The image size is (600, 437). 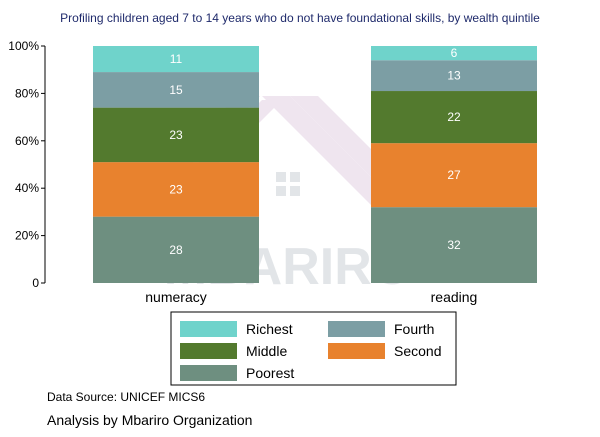 I want to click on bar-segment-fourth-reading, so click(x=454, y=76).